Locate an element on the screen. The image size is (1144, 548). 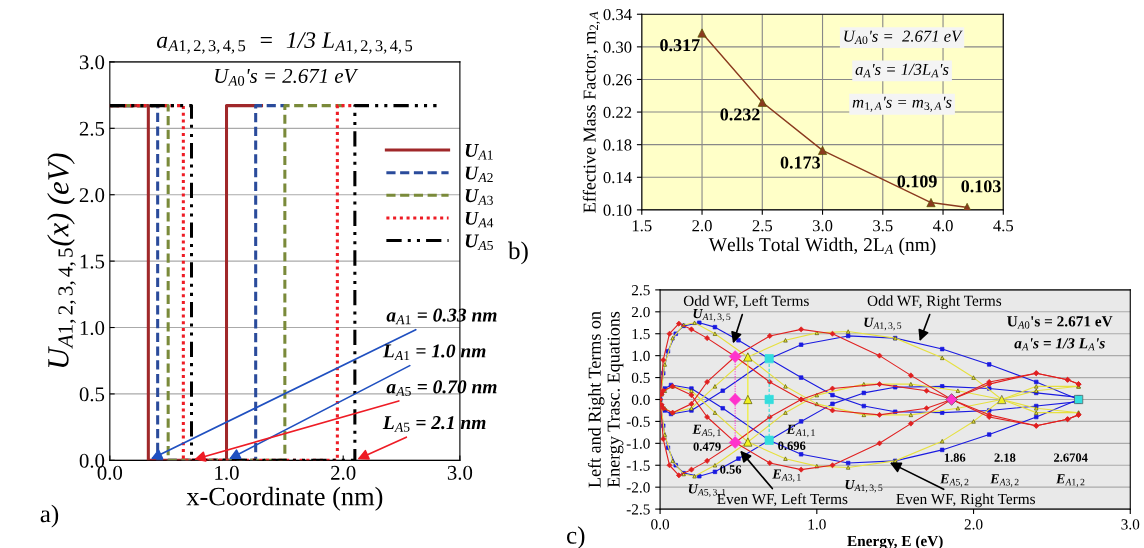
annotation: Odd WF, Left Terms is located at coordinates (746, 302).